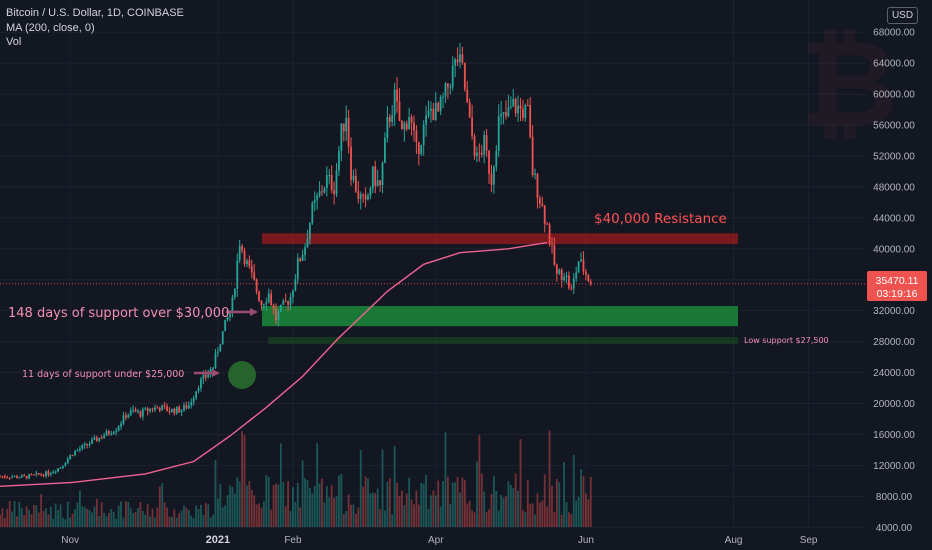 The image size is (932, 550). What do you see at coordinates (14, 42) in the screenshot?
I see `volume-indicator-label: Vol` at bounding box center [14, 42].